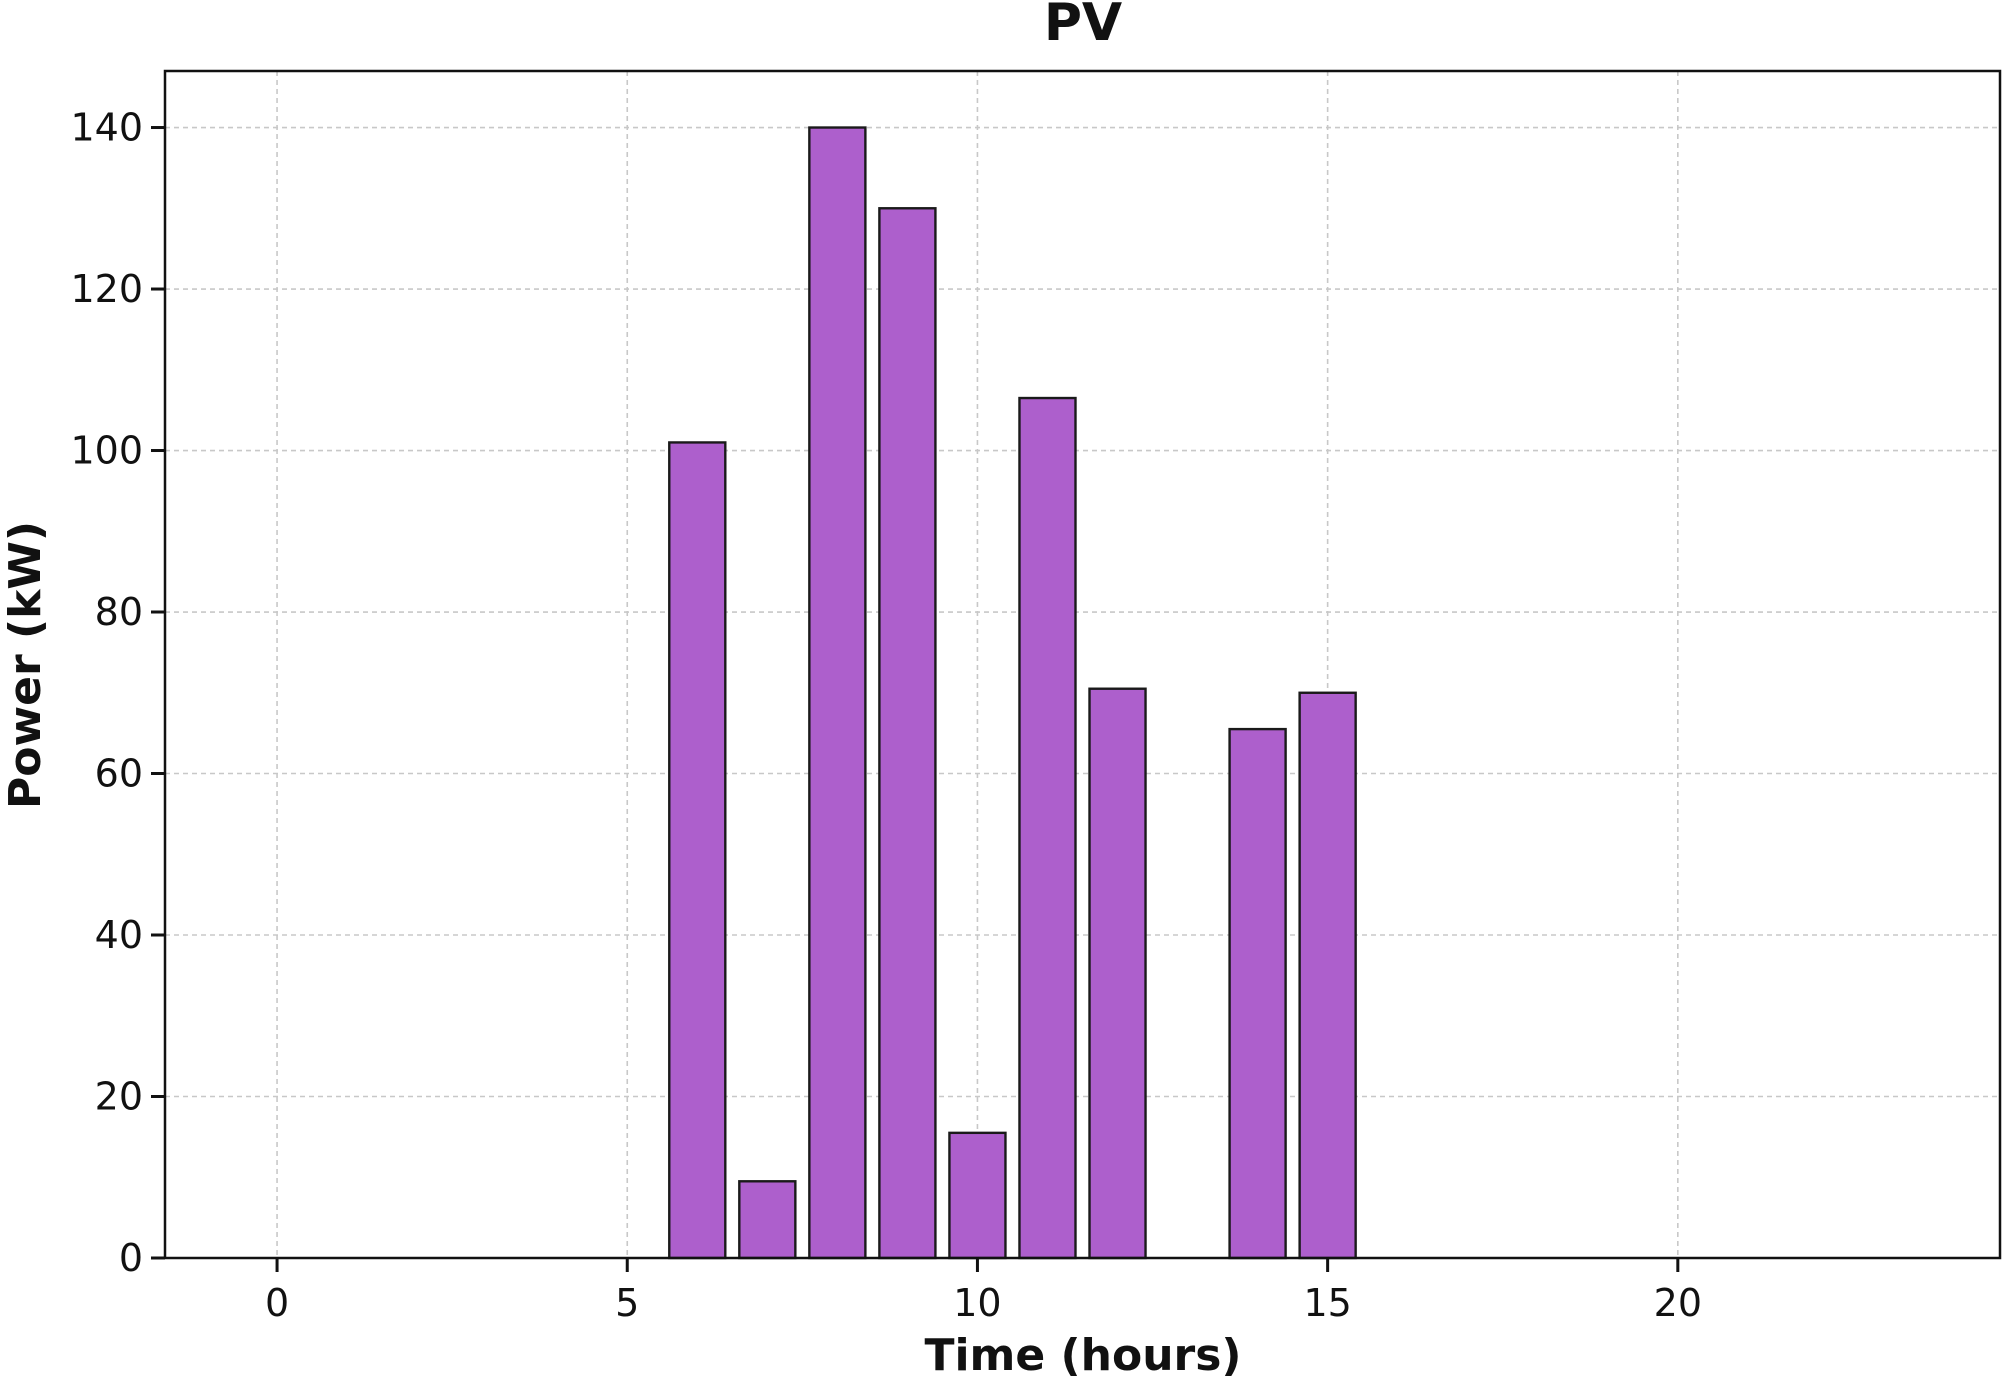  What do you see at coordinates (106, 289) in the screenshot?
I see `y-tick-label: 120` at bounding box center [106, 289].